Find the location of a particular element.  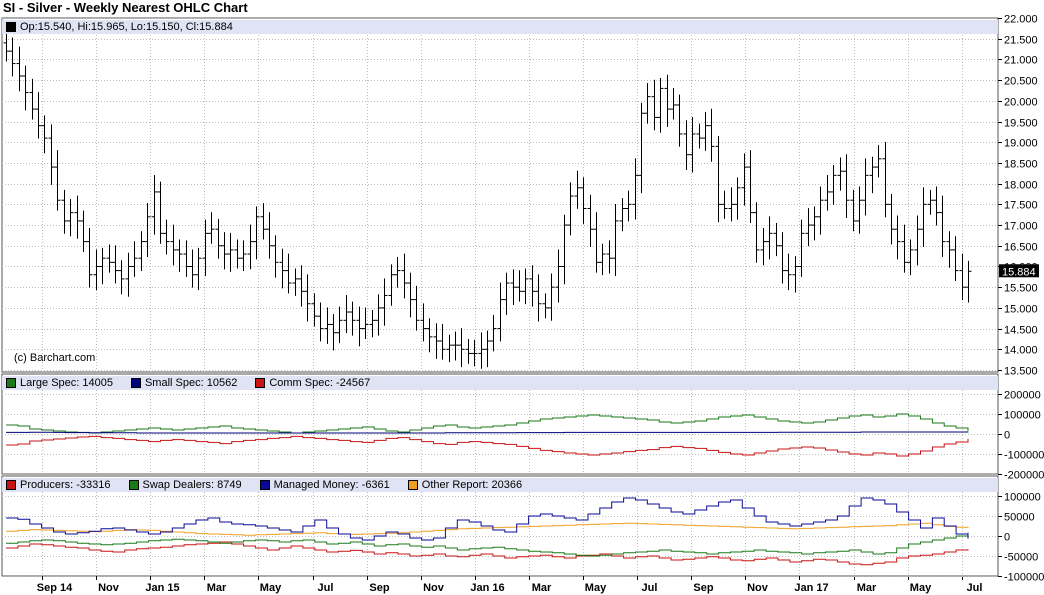

y-tick-label-2-0: 200000 is located at coordinates (1022, 396).